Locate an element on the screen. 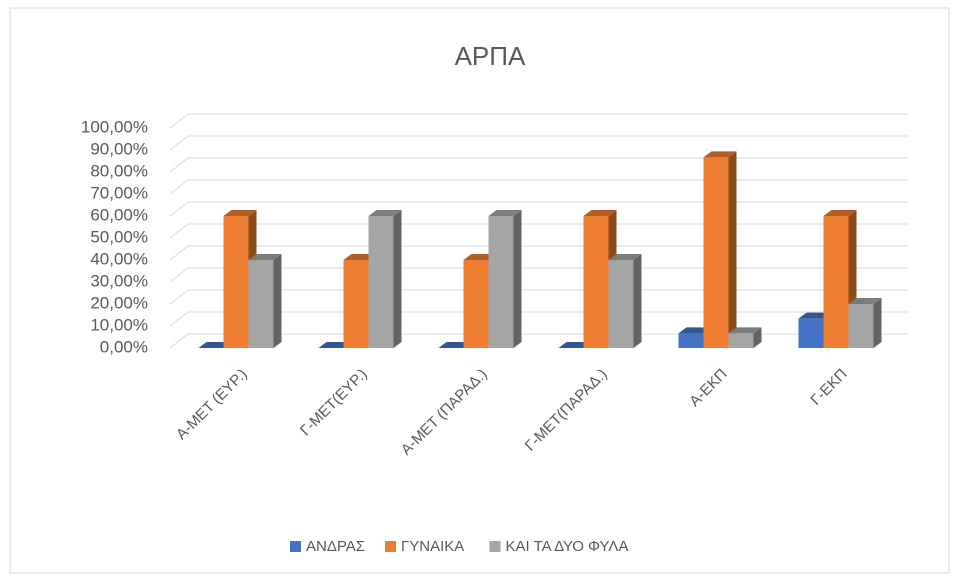  y-tick-label: 50,00% is located at coordinates (119, 236).